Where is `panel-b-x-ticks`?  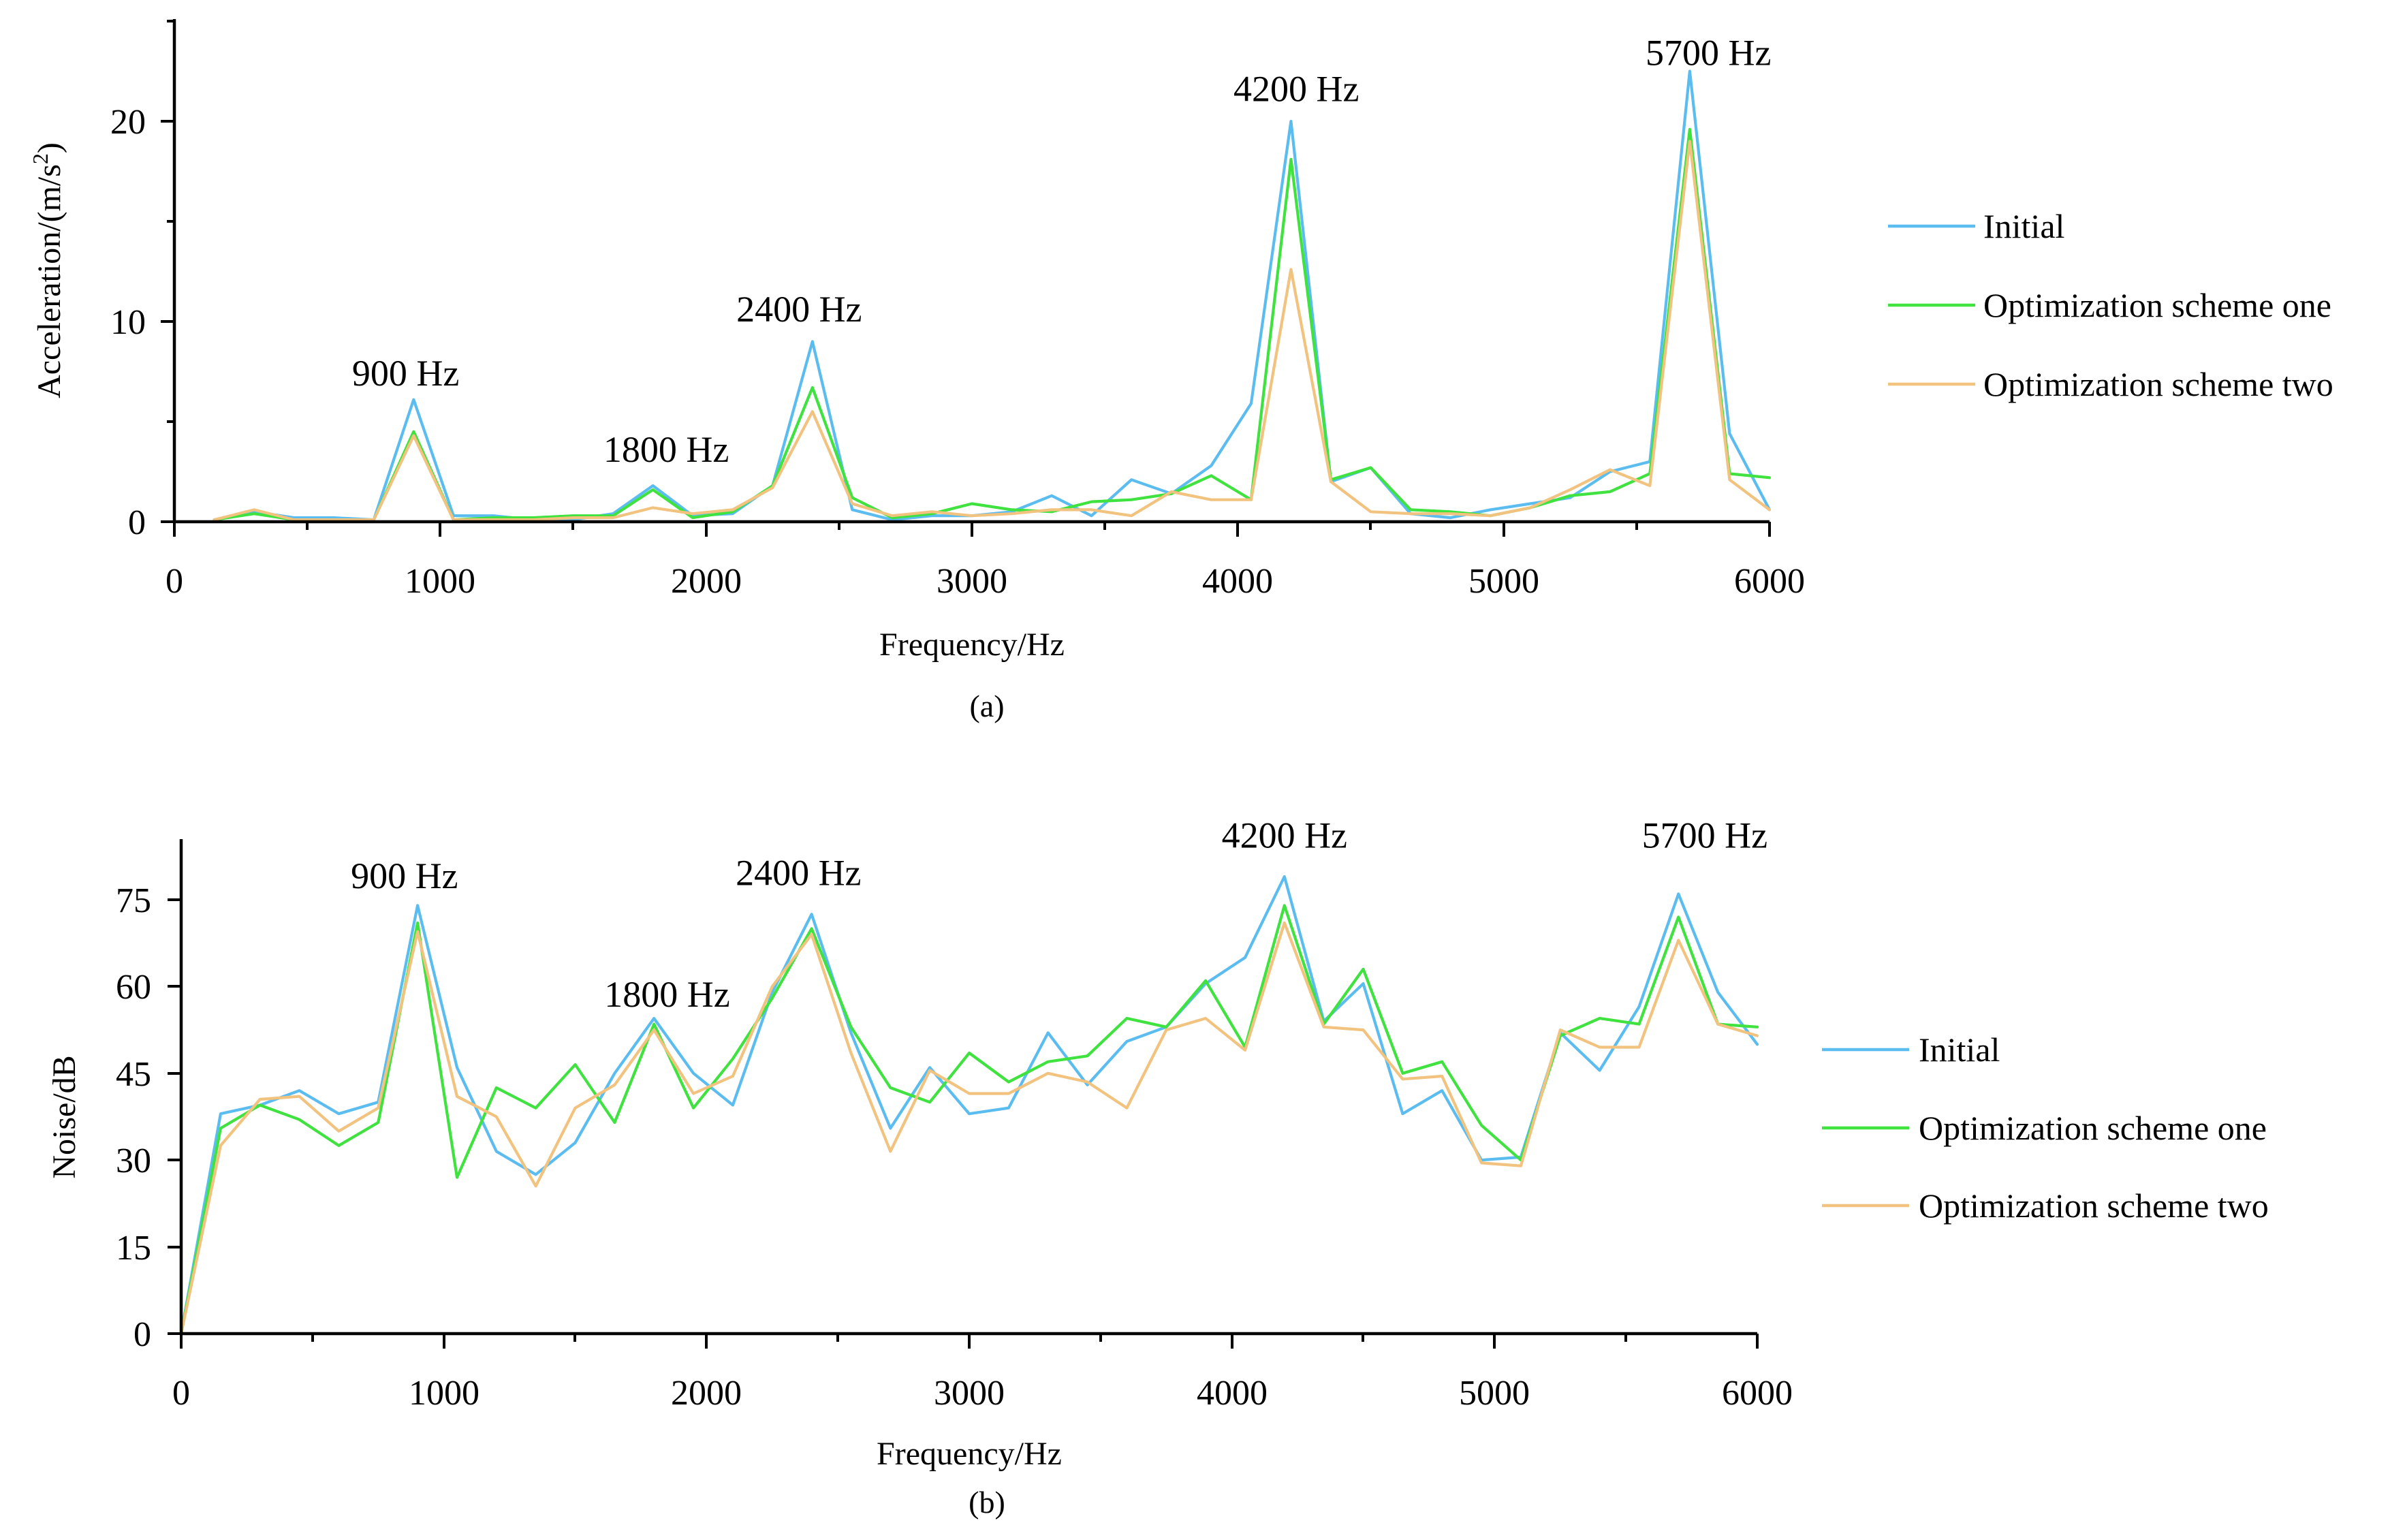
panel-b-x-ticks is located at coordinates (969, 1341).